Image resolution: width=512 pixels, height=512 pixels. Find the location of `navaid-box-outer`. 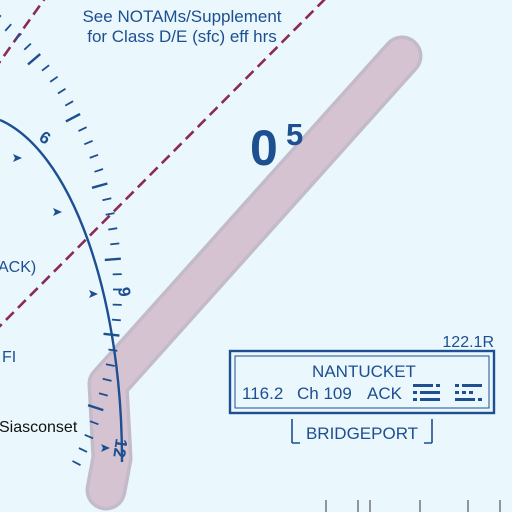

navaid-box-outer is located at coordinates (362, 382).